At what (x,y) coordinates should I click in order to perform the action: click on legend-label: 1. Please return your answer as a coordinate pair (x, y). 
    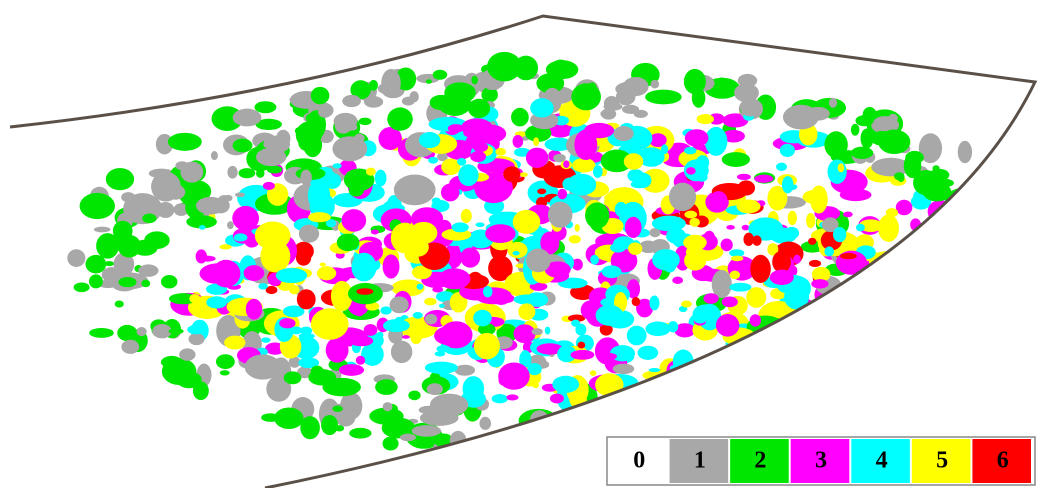
    Looking at the image, I should click on (700, 461).